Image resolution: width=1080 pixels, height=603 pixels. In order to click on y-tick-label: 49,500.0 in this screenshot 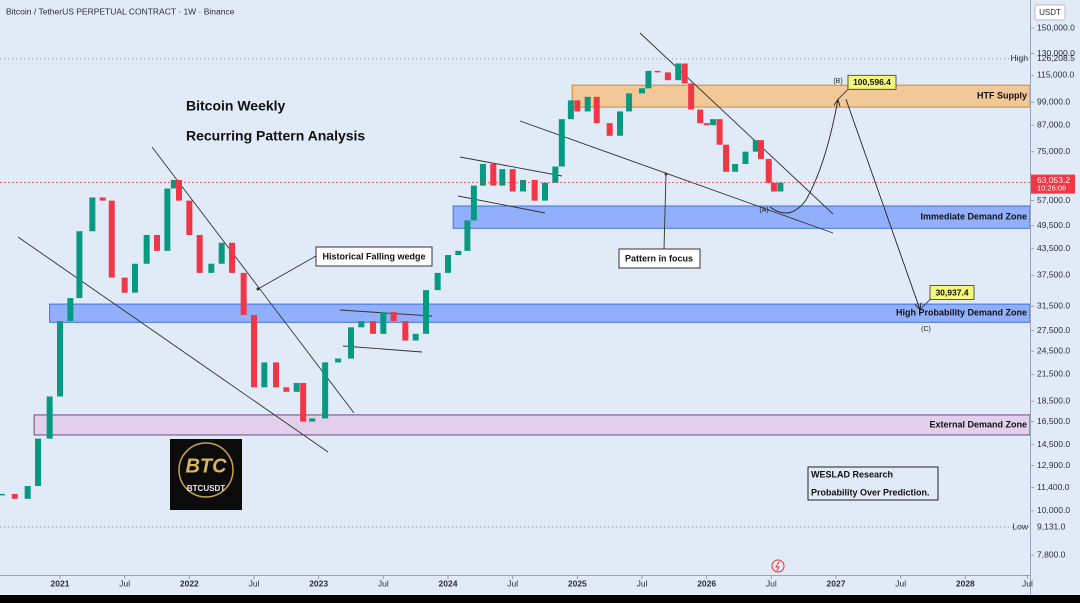, I will do `click(1053, 225)`.